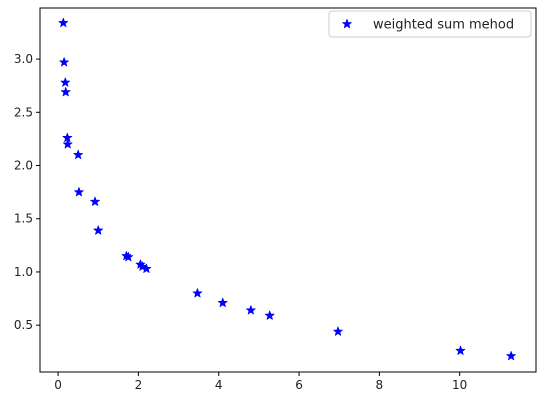 Image resolution: width=551 pixels, height=403 pixels. I want to click on legend: weighted sum mehod, so click(430, 24).